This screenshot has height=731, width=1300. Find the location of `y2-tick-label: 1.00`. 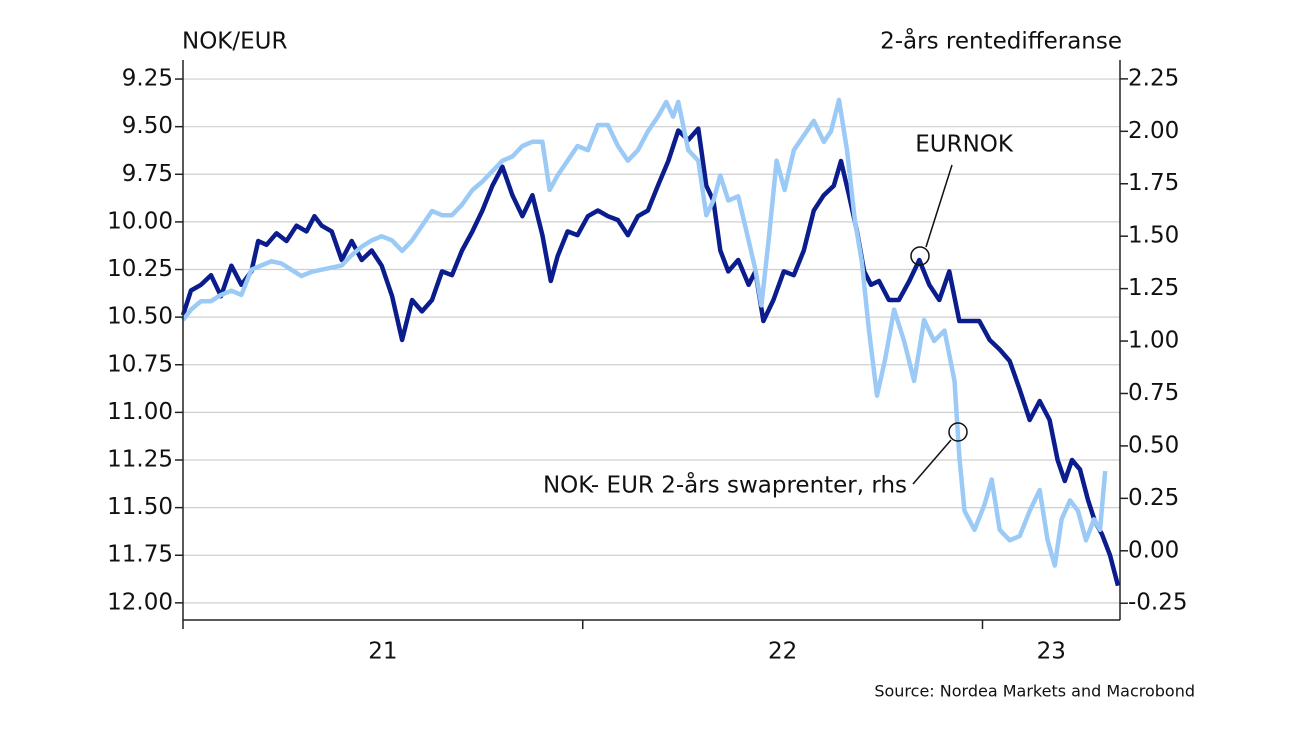

y2-tick-label: 1.00 is located at coordinates (1153, 341).